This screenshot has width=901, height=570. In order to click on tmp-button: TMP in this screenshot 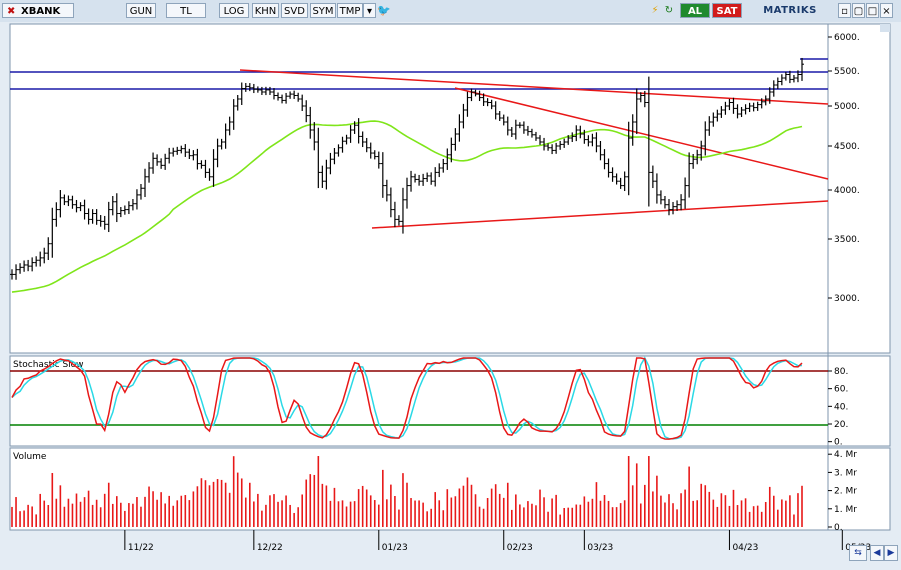, I will do `click(350, 10)`.